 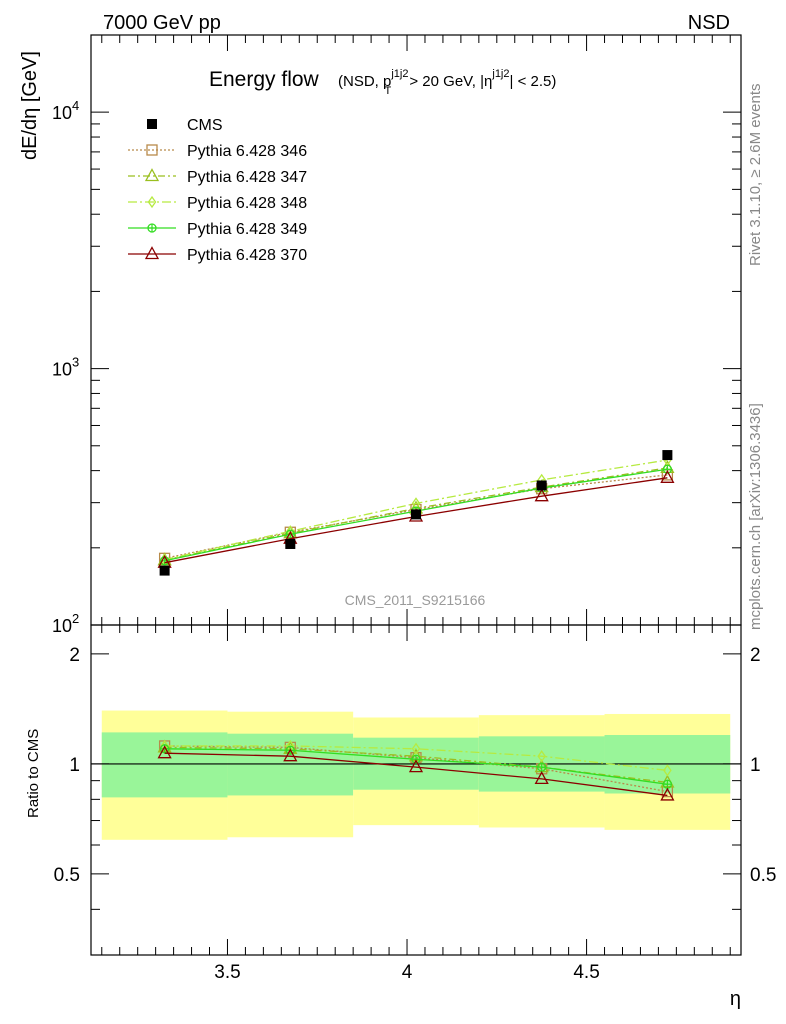 What do you see at coordinates (65, 367) in the screenshot?
I see `main-y-tick-label: 10³` at bounding box center [65, 367].